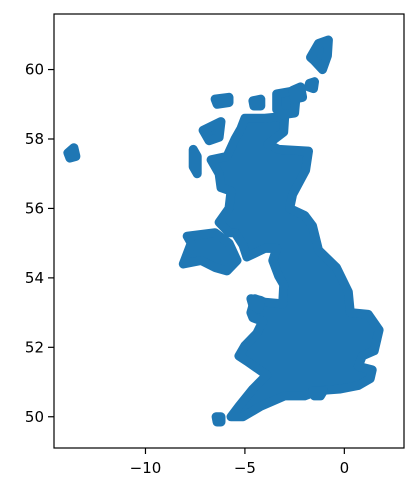 The height and width of the screenshot is (496, 417). I want to click on y-tick-label: 54, so click(34, 278).